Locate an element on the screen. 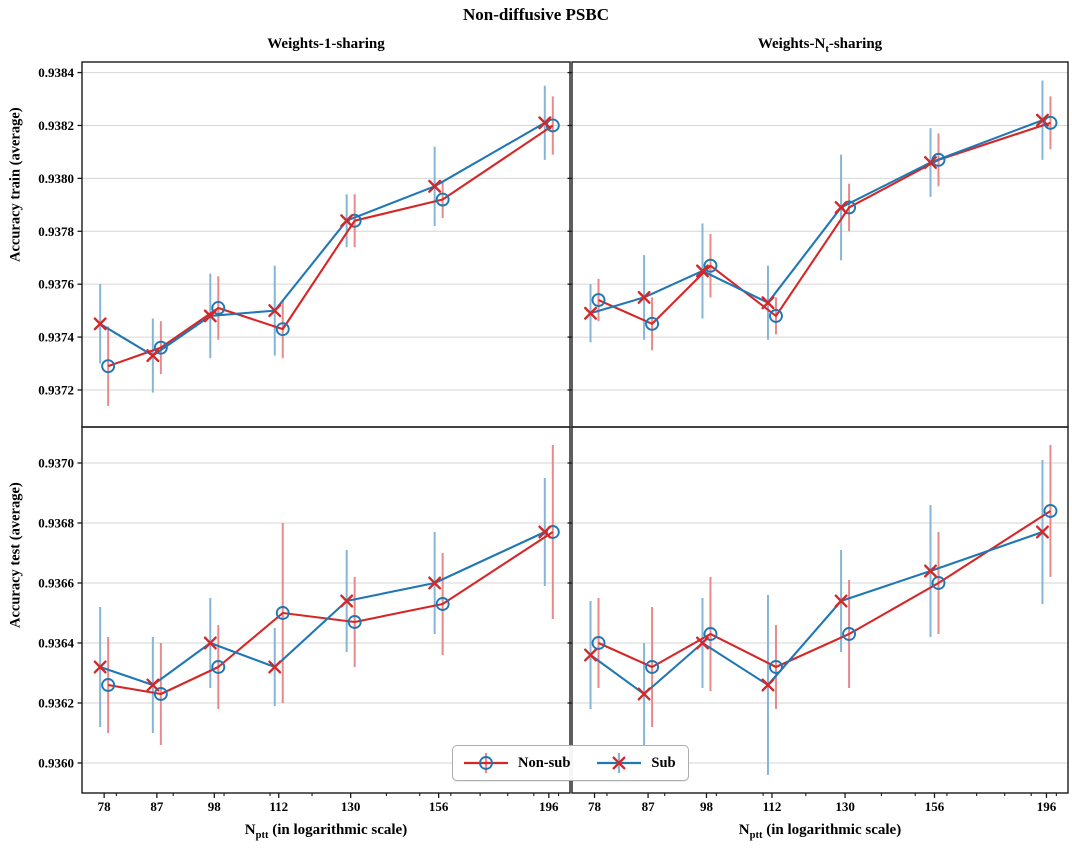  x-axis-label-left-pre: N is located at coordinates (250, 830).